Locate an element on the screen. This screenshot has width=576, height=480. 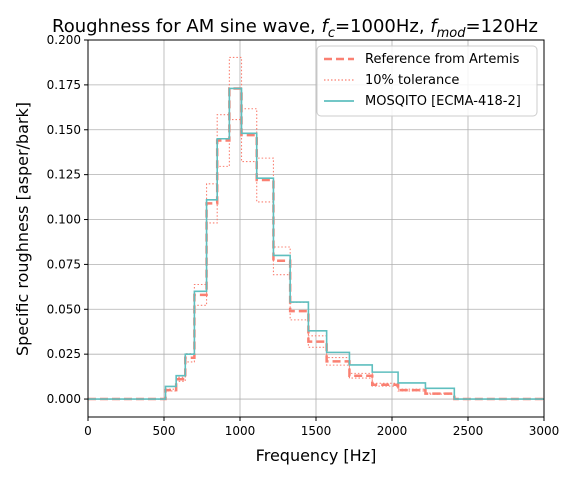
chart-title-fc-subscript: c is located at coordinates (331, 33).